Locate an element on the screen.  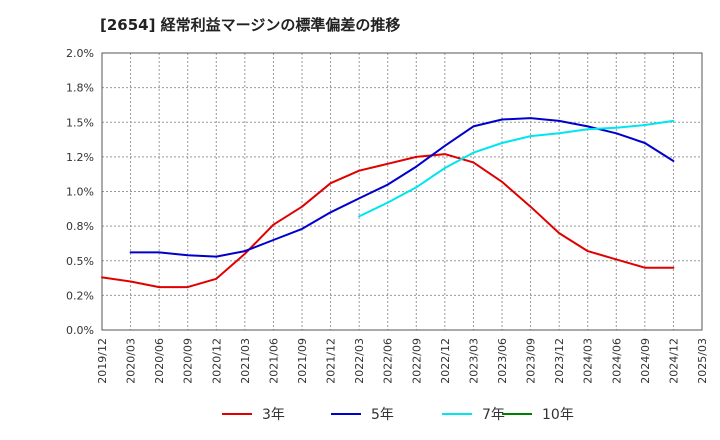
legend: 3年 5年 7年 10年 is located at coordinates (360, 415).